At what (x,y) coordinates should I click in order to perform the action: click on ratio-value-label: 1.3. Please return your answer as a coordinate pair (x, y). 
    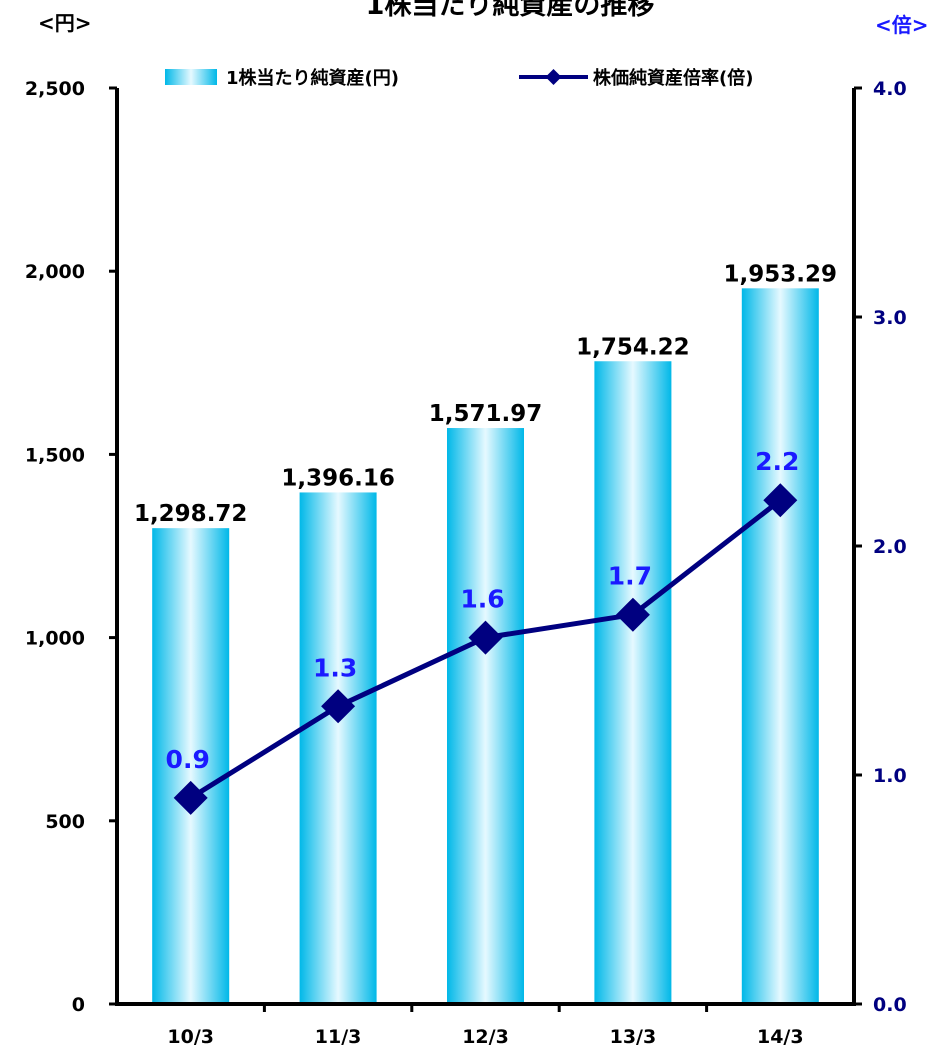
    Looking at the image, I should click on (335, 667).